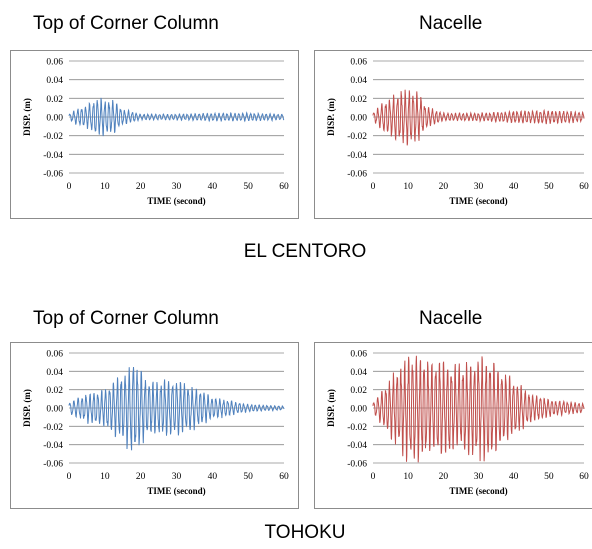 This screenshot has height=549, width=592. I want to click on group-label: TOHOKU, so click(305, 532).